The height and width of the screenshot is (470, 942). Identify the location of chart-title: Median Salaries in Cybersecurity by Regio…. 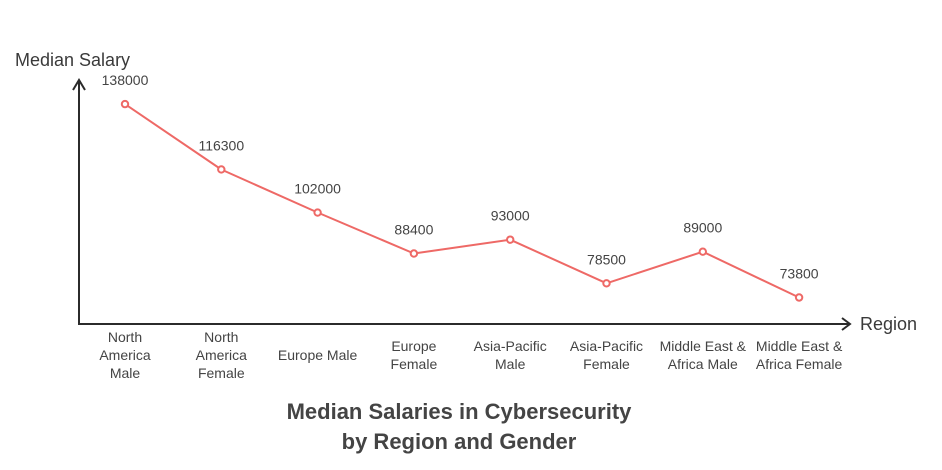
(460, 426).